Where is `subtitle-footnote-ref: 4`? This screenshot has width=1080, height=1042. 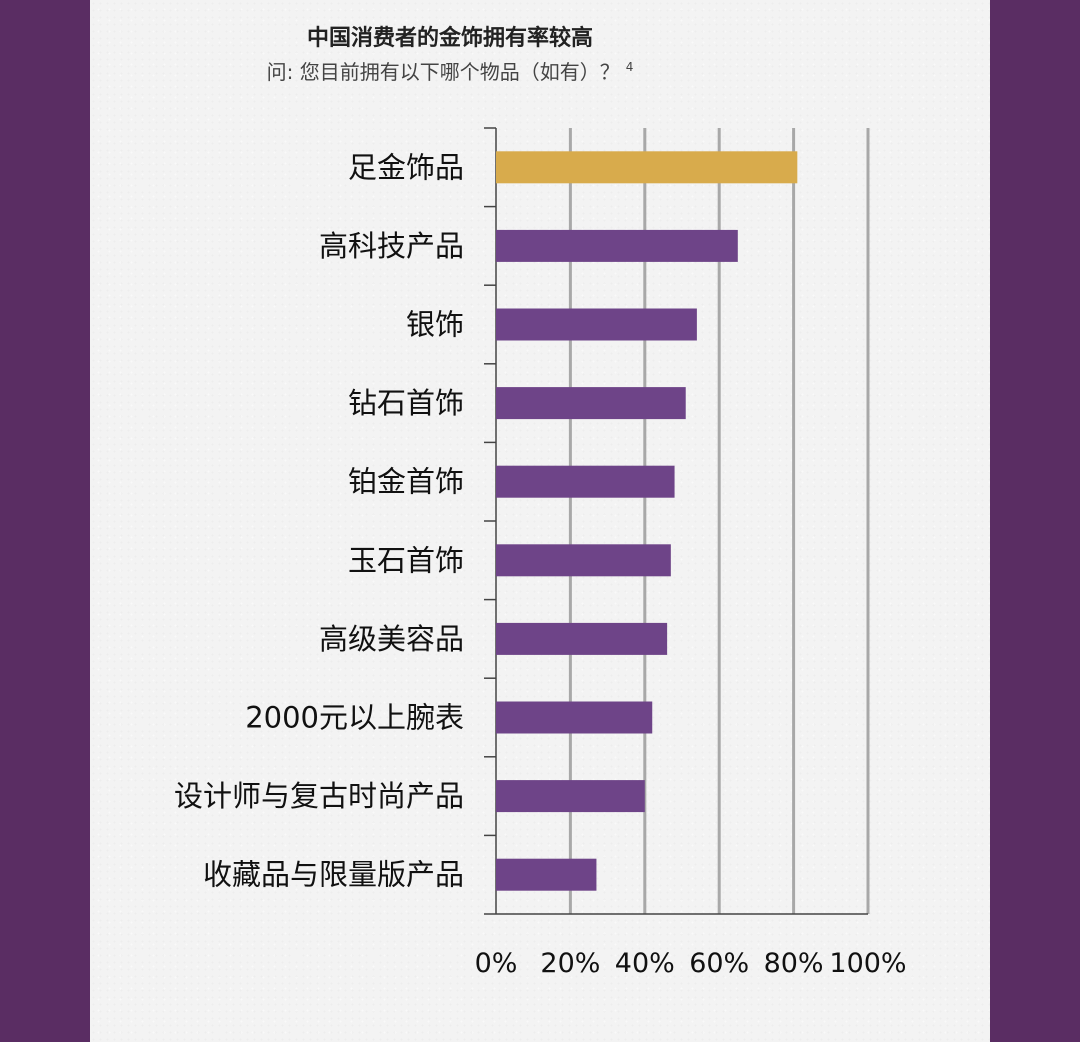
subtitle-footnote-ref: 4 is located at coordinates (629, 67).